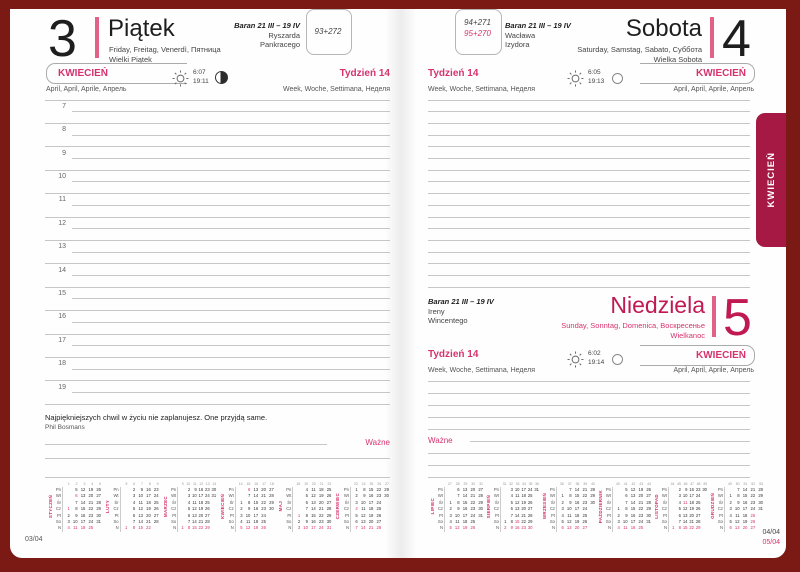 The width and height of the screenshot is (800, 572). Describe the element at coordinates (65, 427) in the screenshot. I see `quote-author: Phil Bosmans` at that location.